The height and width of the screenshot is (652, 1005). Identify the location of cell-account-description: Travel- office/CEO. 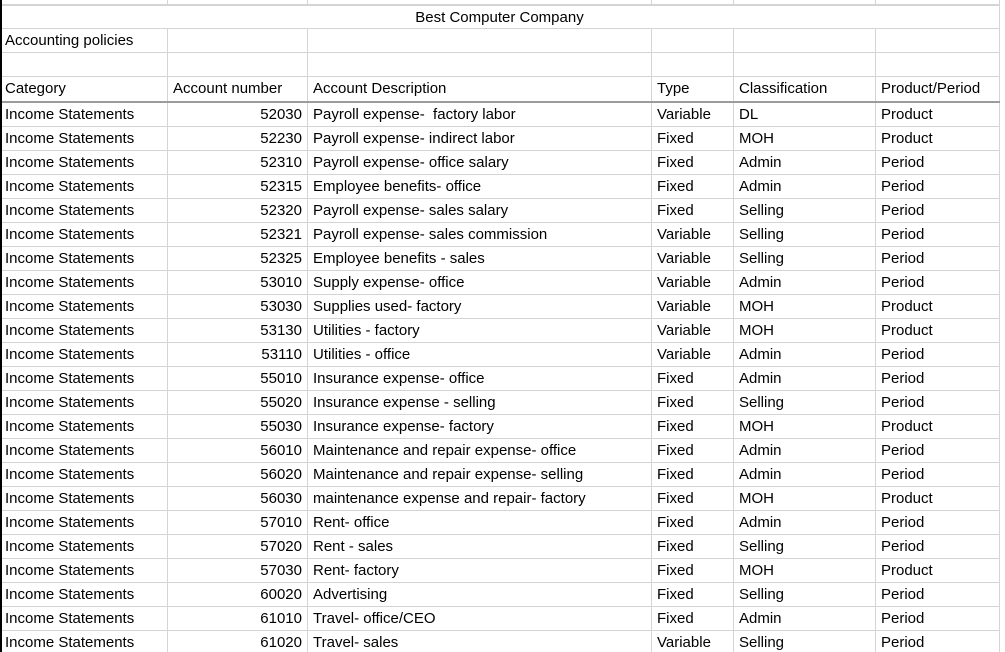
(480, 618).